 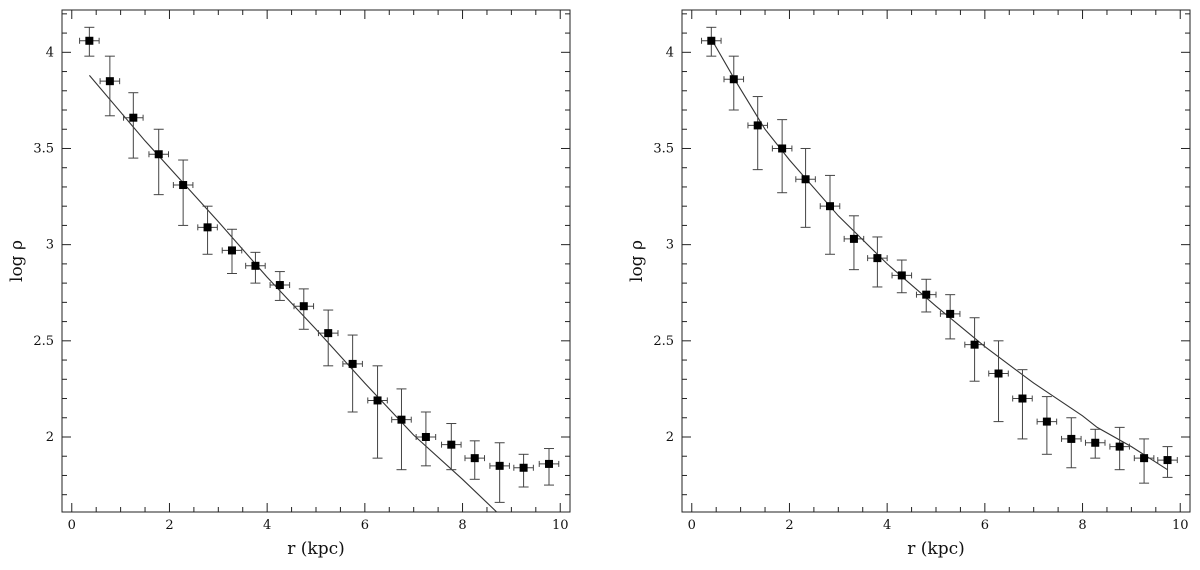 I want to click on x-tick-label: 6, so click(x=985, y=525).